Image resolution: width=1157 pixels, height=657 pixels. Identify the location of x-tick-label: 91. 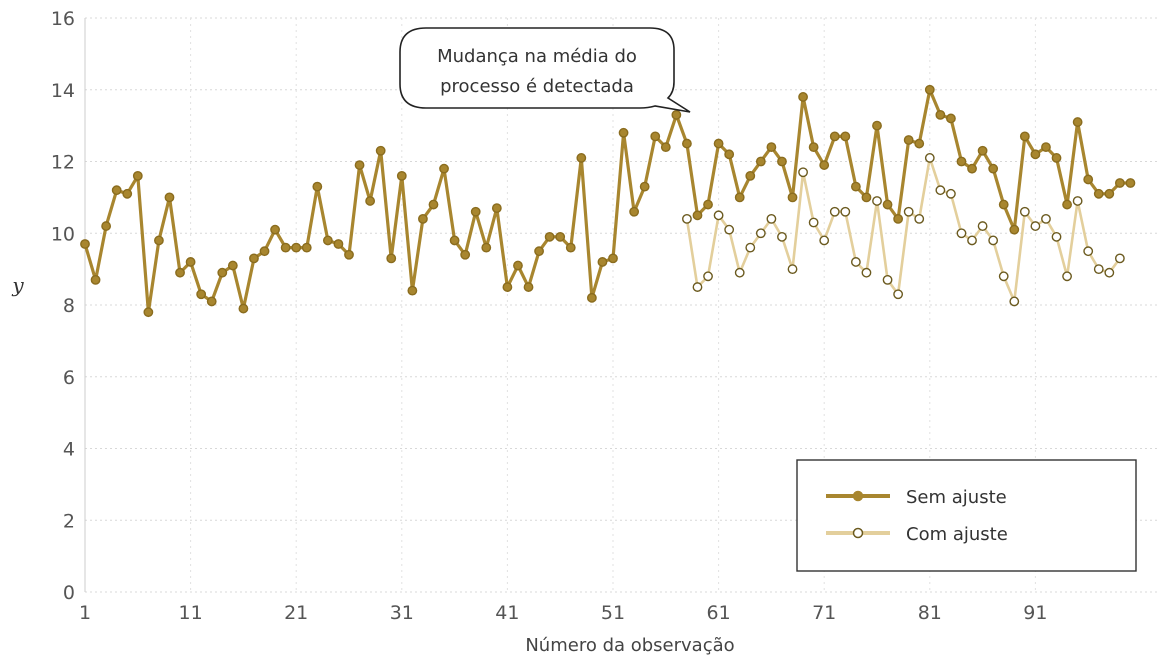
(1035, 613).